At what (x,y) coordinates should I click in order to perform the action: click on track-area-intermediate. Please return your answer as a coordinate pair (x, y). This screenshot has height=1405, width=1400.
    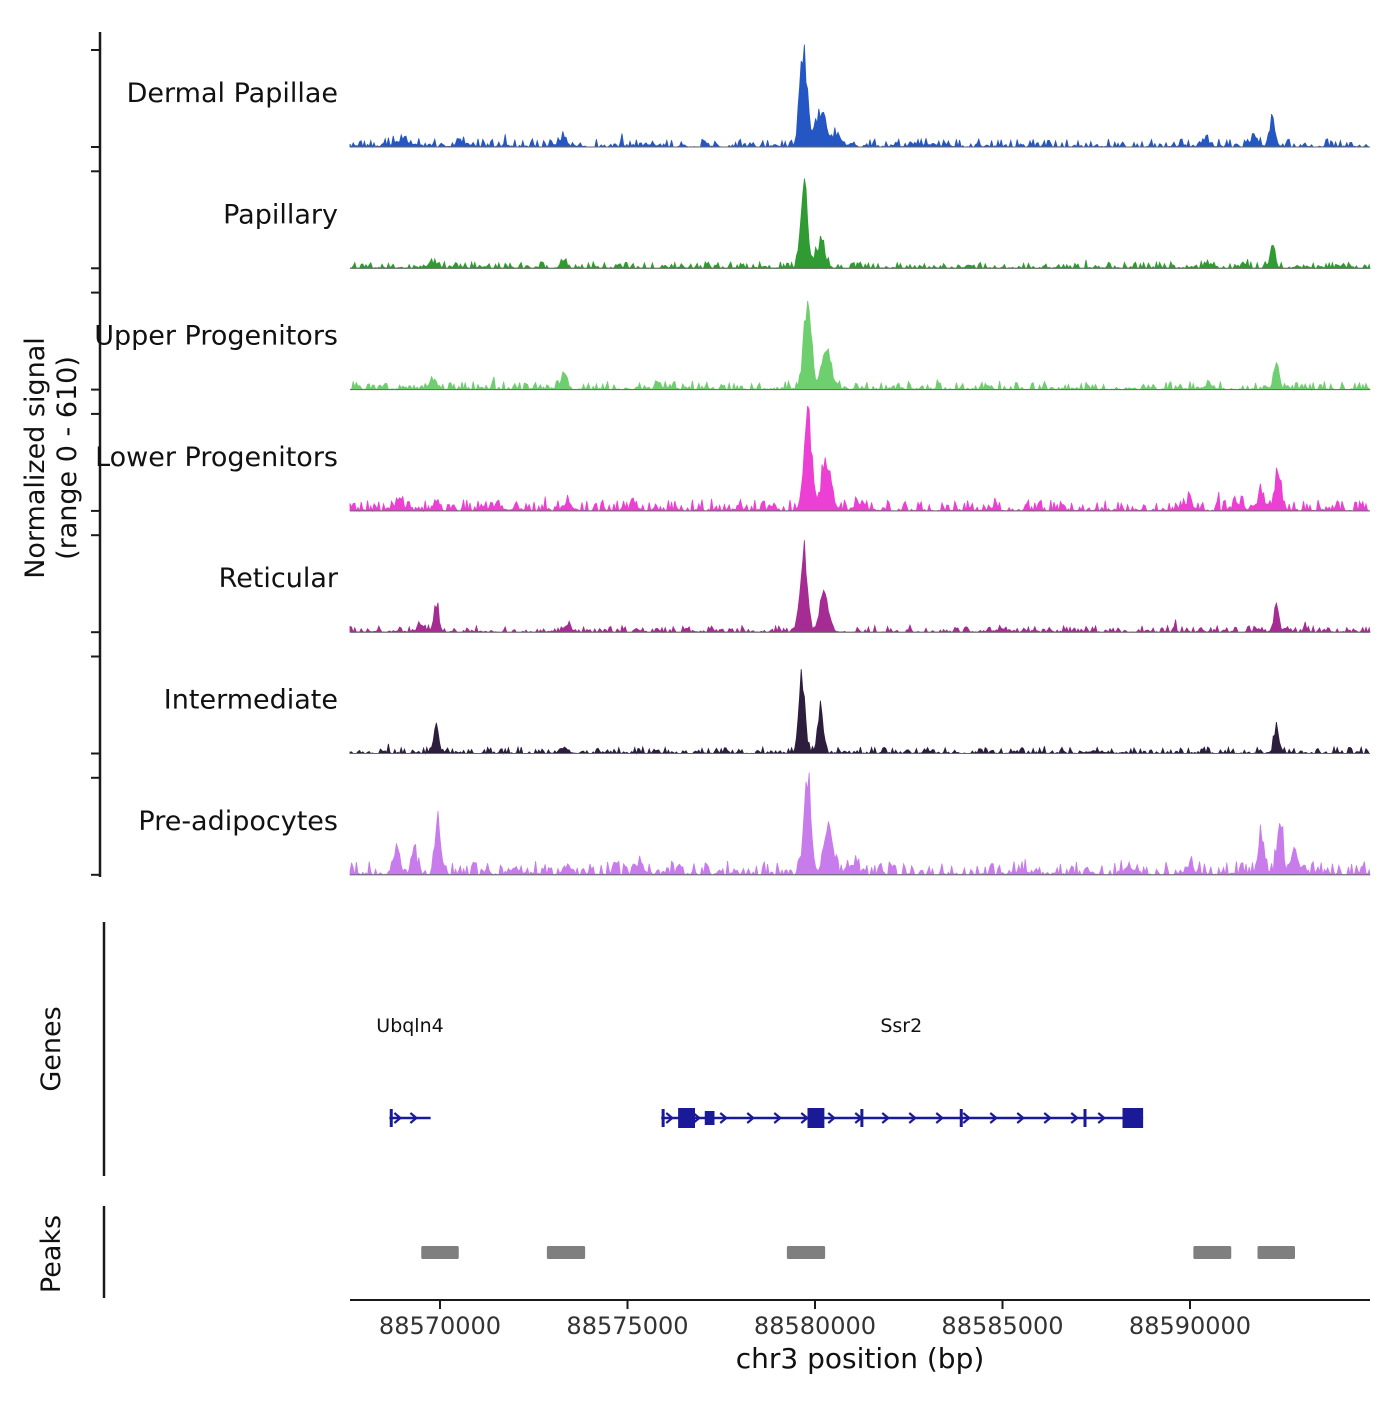
    Looking at the image, I should click on (859, 712).